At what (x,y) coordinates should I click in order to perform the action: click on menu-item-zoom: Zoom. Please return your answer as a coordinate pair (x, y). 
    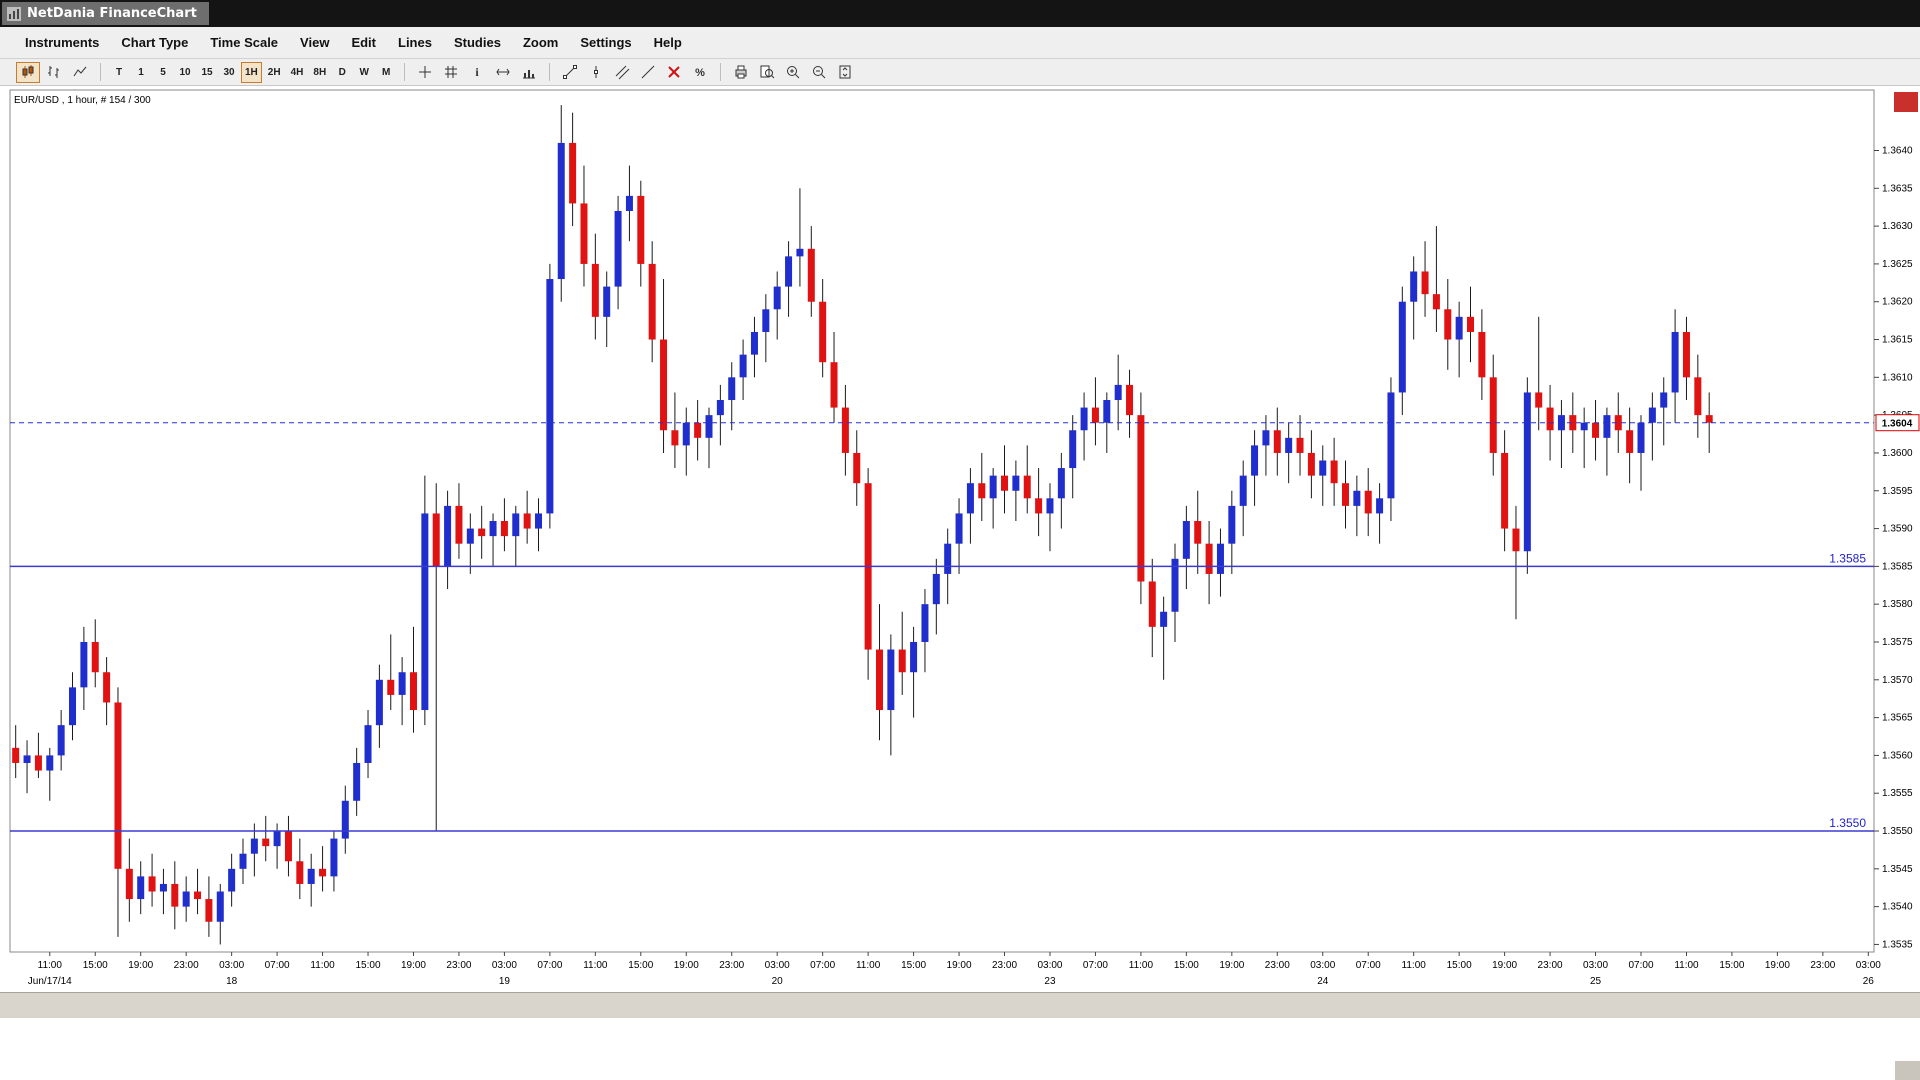
    Looking at the image, I should click on (540, 42).